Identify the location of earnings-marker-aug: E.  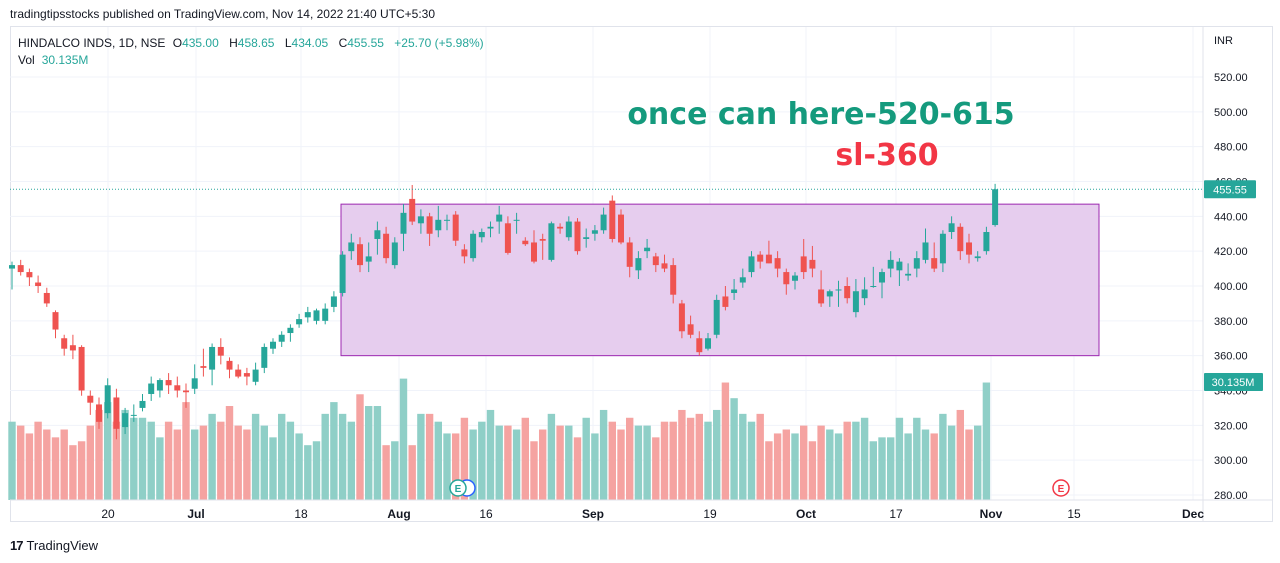
(458, 488).